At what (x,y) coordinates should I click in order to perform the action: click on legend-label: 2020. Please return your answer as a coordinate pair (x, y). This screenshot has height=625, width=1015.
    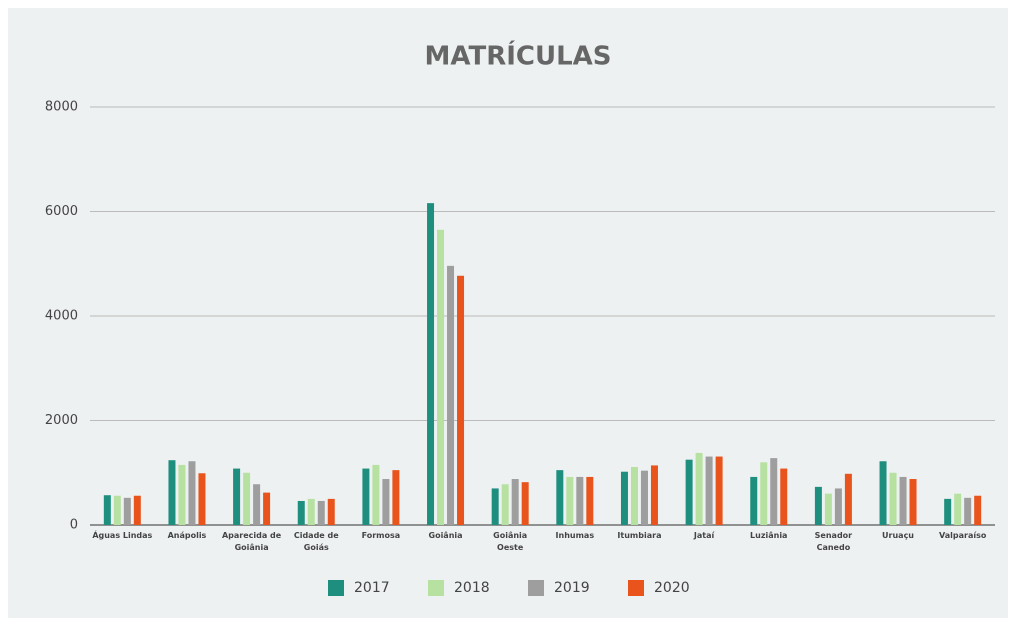
    Looking at the image, I should click on (672, 588).